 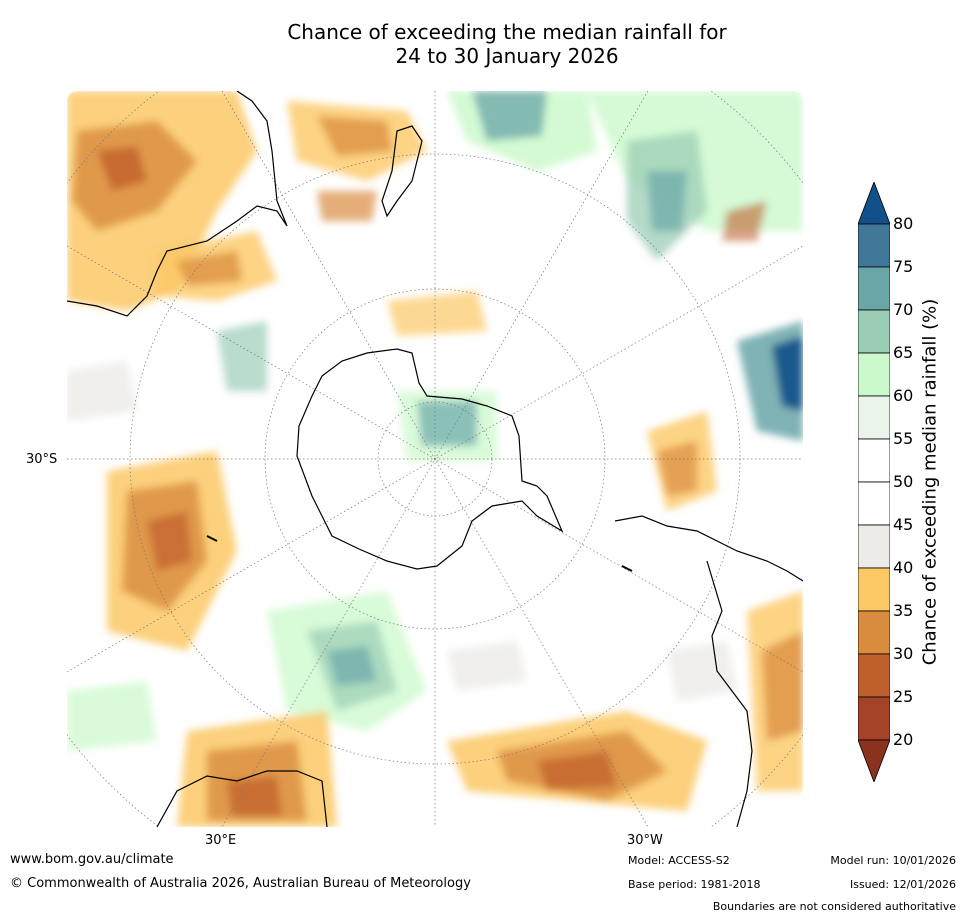 What do you see at coordinates (177, 204) in the screenshot?
I see `australia-coast` at bounding box center [177, 204].